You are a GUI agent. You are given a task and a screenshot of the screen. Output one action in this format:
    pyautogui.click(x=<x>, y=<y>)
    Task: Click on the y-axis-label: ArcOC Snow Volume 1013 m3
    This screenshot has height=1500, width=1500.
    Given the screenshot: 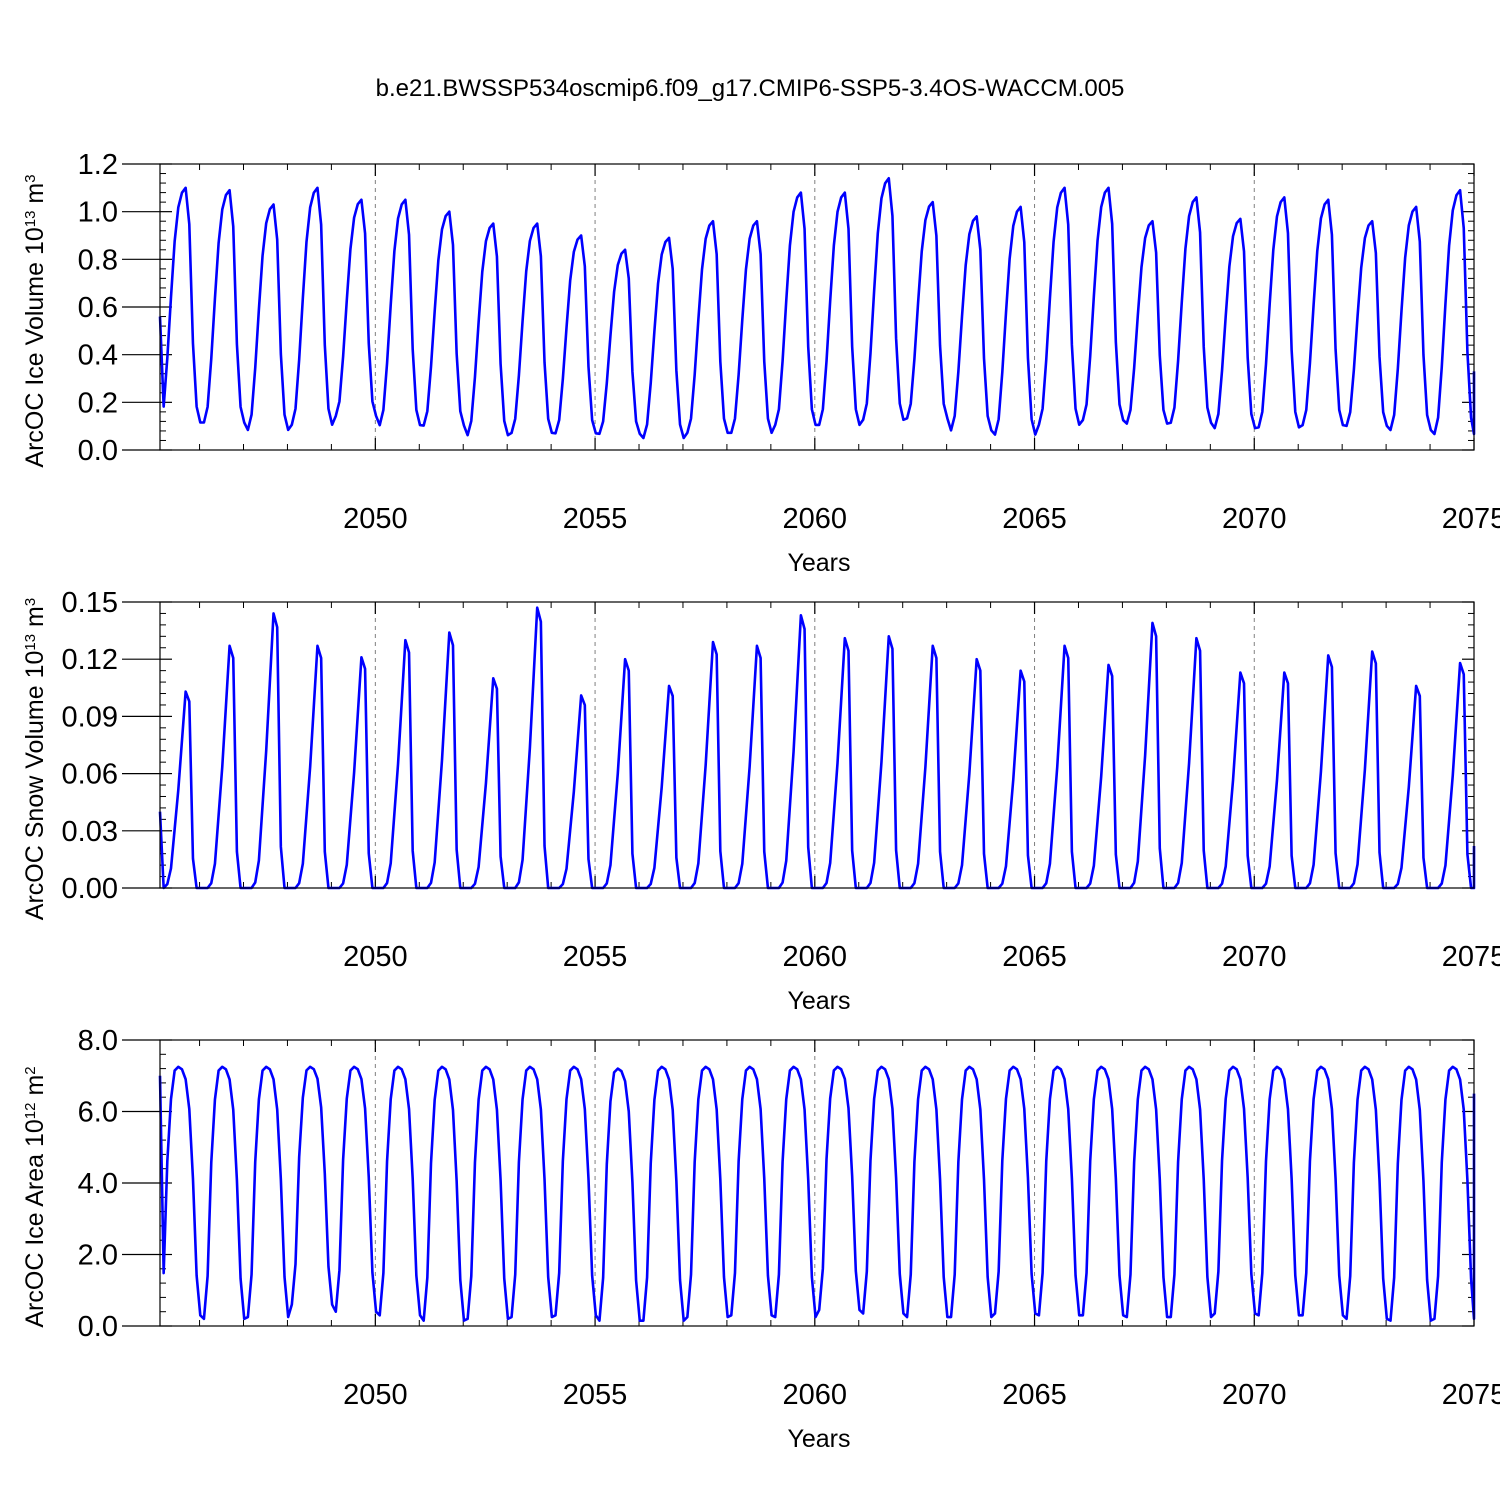 What is the action you would take?
    pyautogui.click(x=35, y=759)
    